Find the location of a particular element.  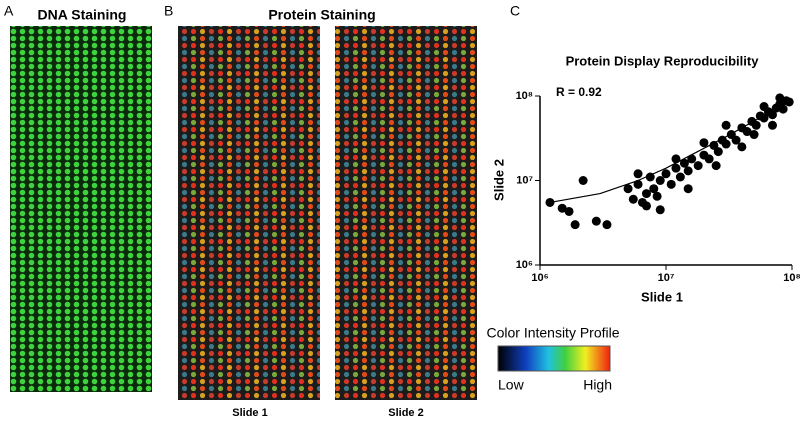

panel-label: C is located at coordinates (515, 11).